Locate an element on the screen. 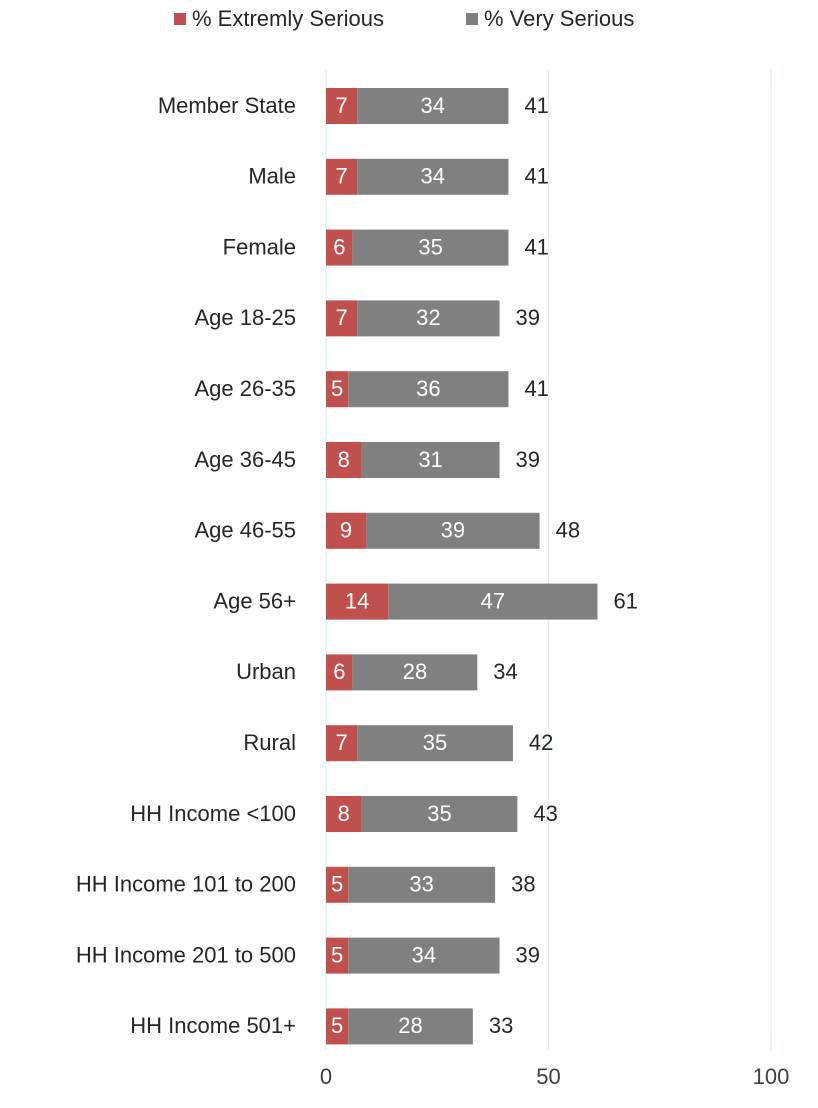 This screenshot has width=818, height=1108. data-label-very-serious: 32 is located at coordinates (428, 317).